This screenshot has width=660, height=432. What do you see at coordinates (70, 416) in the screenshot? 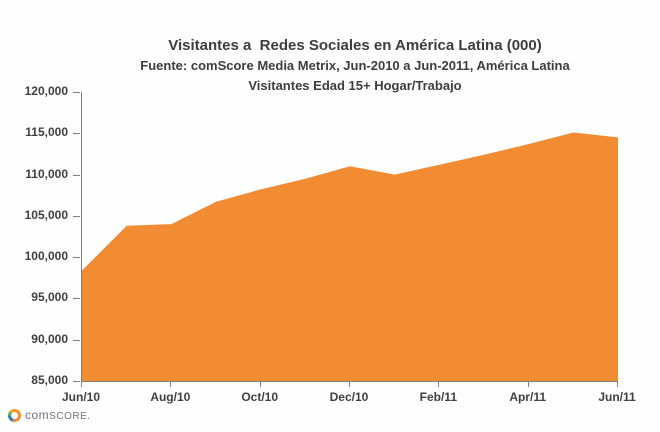
I see `logo-text-score: SCORE.` at bounding box center [70, 416].